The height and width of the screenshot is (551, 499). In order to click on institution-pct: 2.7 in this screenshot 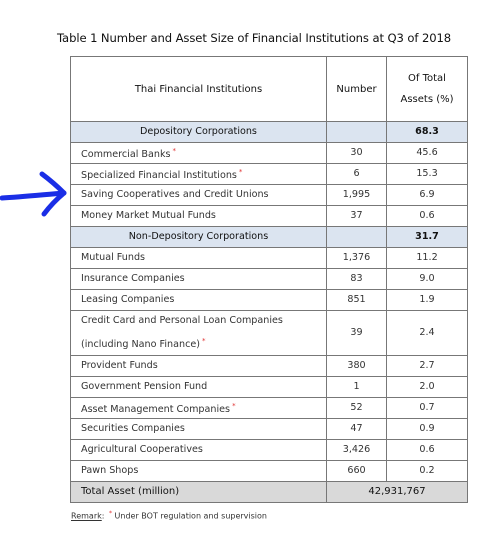, I will do `click(427, 366)`.